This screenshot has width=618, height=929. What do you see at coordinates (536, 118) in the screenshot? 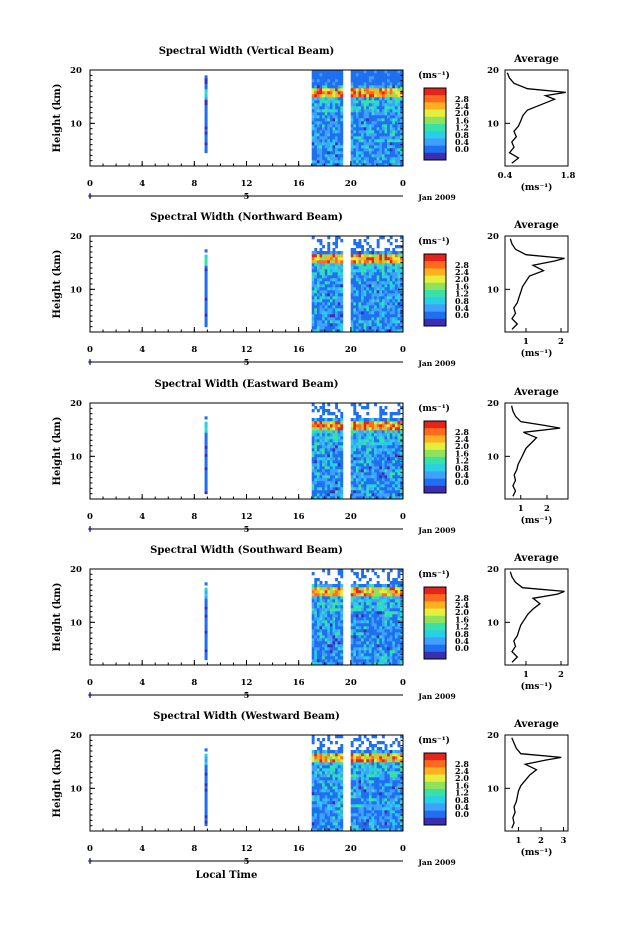
I see `average-profile-line` at bounding box center [536, 118].